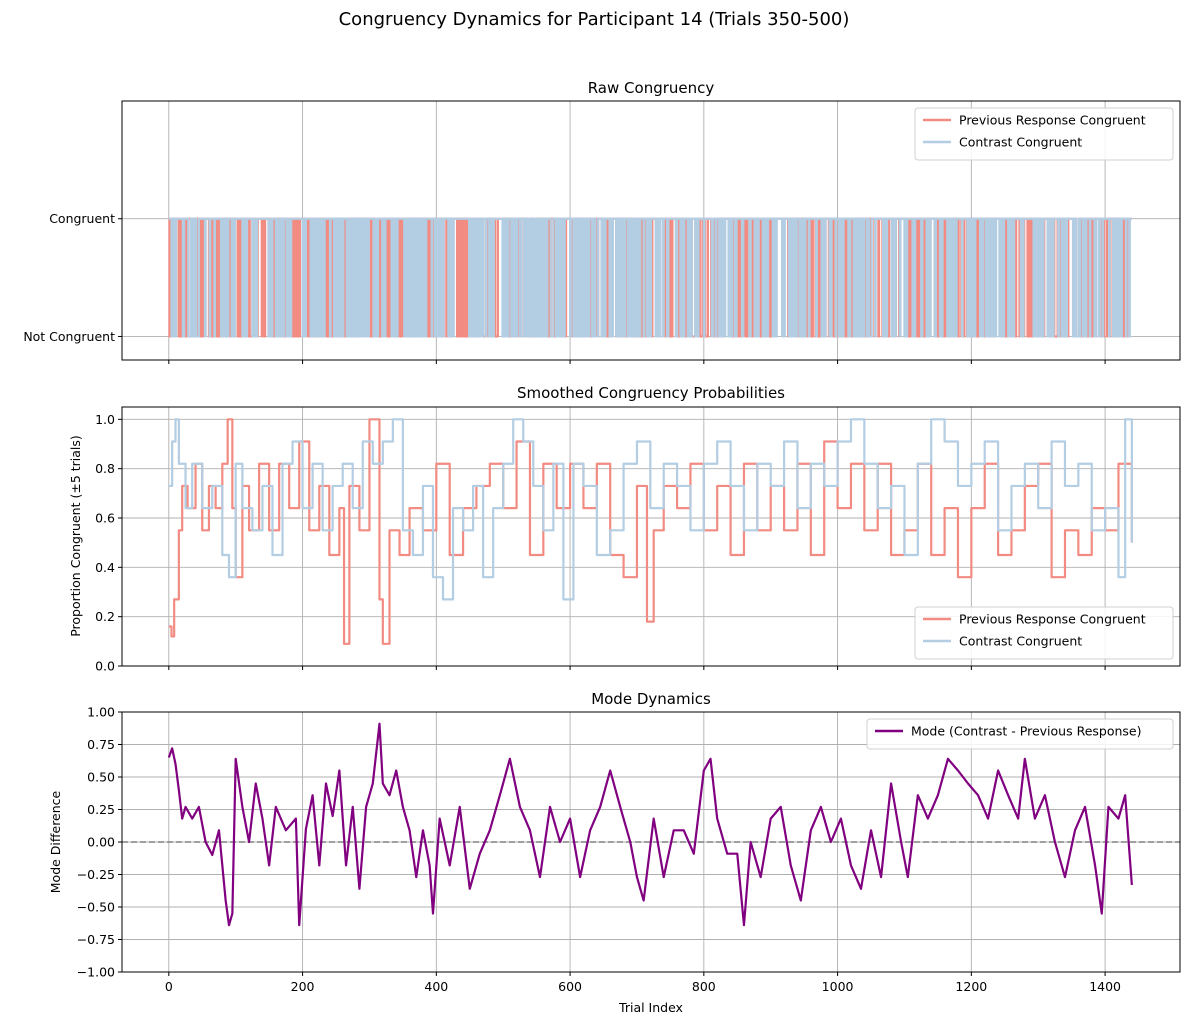 This screenshot has height=1025, width=1189. I want to click on y-axis-label: Proportion Congruent (±5 trials), so click(75, 536).